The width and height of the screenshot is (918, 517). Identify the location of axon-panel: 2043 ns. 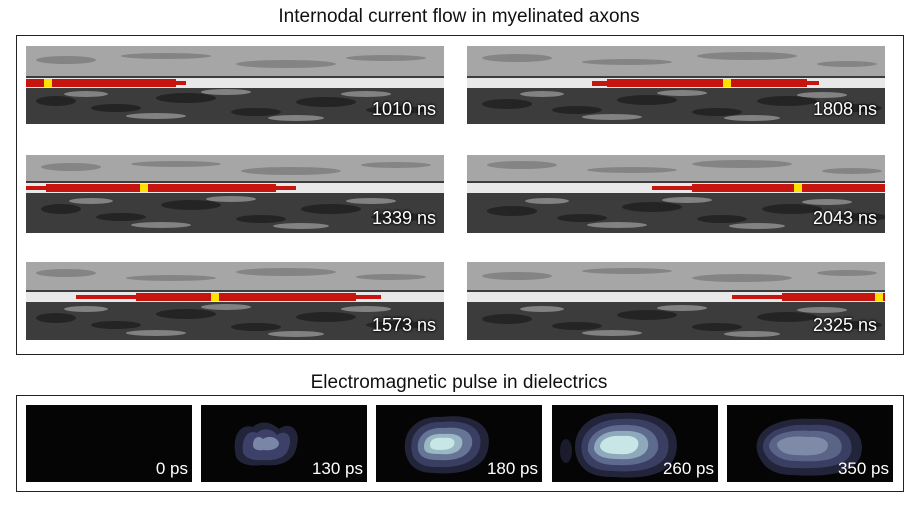
(676, 194).